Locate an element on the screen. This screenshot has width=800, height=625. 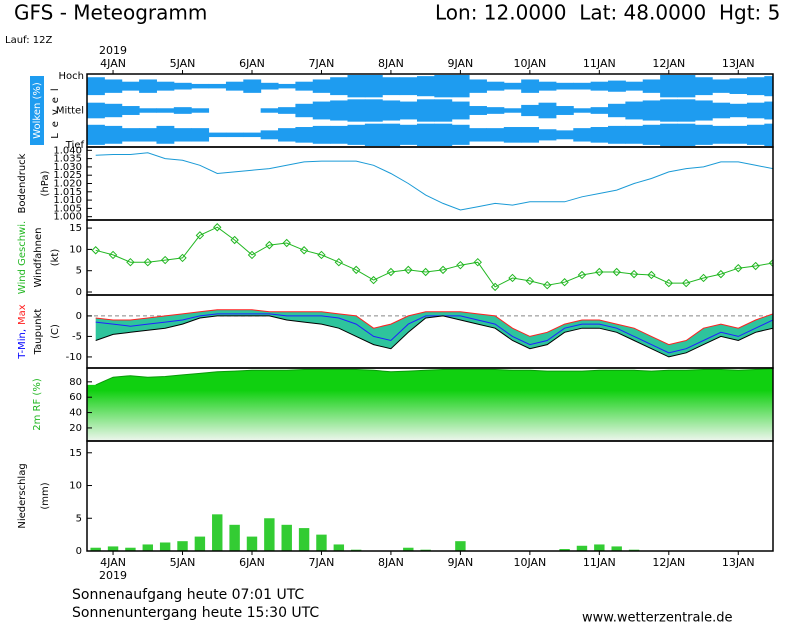
y-axis-label: (C) is located at coordinates (55, 331).